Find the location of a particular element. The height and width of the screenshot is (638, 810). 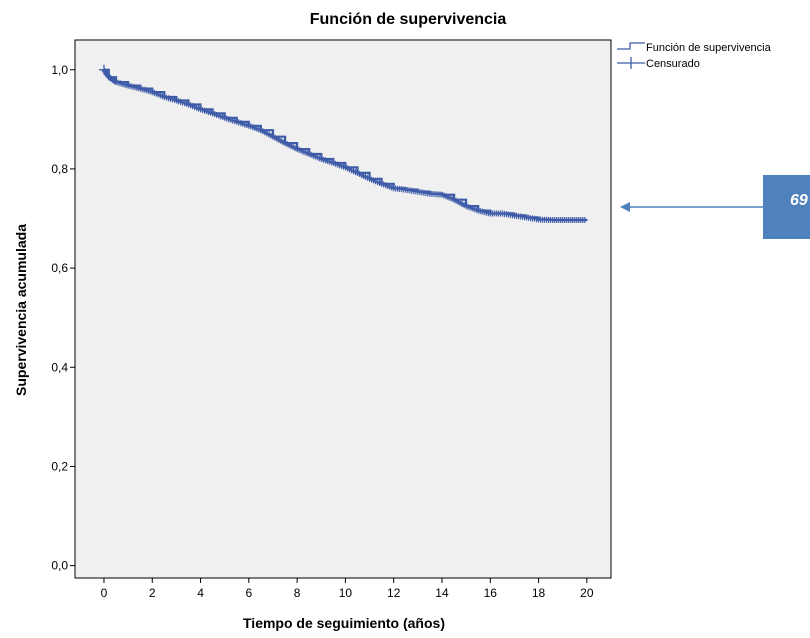

x-tick-label: 20 is located at coordinates (587, 593).